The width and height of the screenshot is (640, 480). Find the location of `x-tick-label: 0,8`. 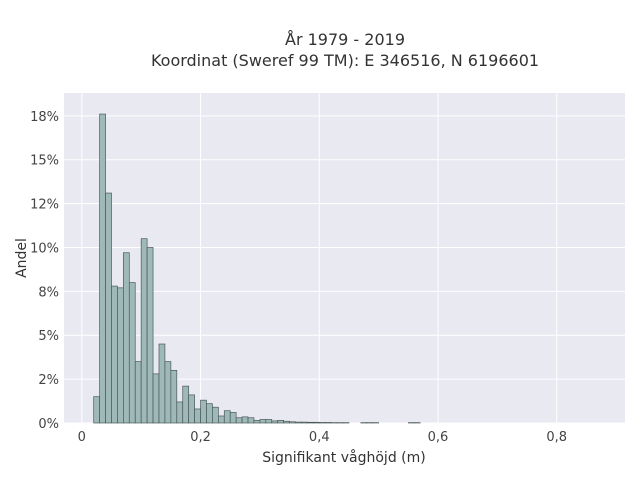

x-tick-label: 0,8 is located at coordinates (556, 437).